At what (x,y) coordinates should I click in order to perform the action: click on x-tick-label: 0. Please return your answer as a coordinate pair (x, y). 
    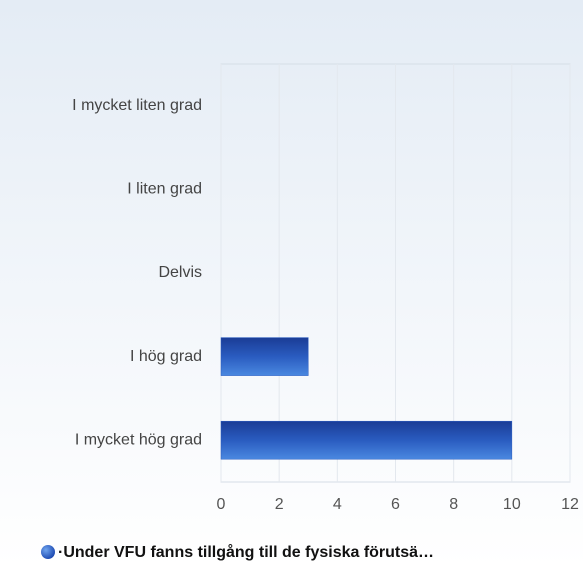
    Looking at the image, I should click on (221, 504).